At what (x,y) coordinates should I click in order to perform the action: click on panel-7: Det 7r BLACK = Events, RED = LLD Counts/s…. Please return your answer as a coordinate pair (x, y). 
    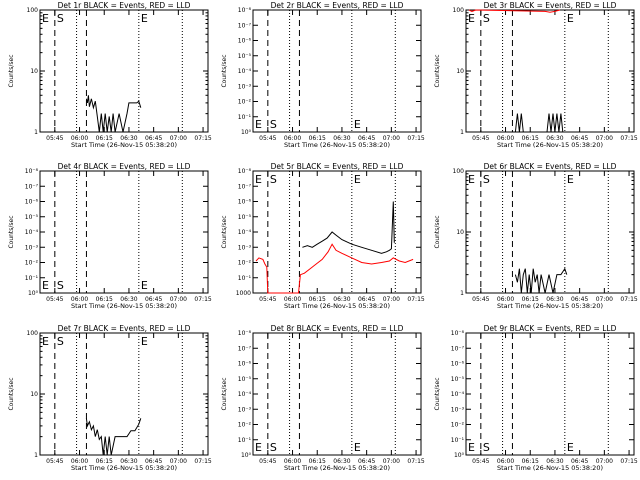
    Looking at the image, I should click on (110, 398).